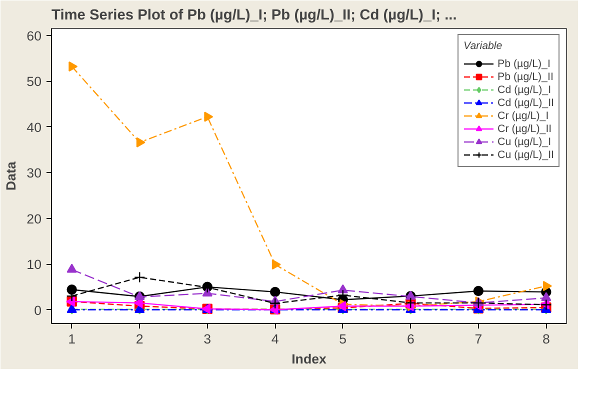  What do you see at coordinates (275, 339) in the screenshot?
I see `x-tick-label: 4` at bounding box center [275, 339].